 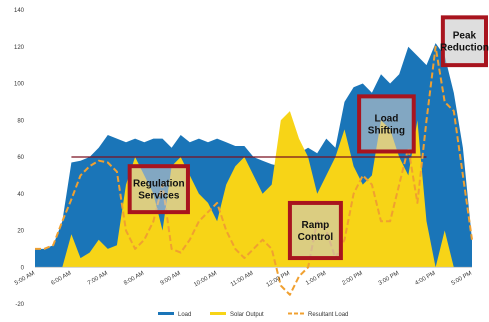 I want to click on legend: Load Solar Output Resultant Load, so click(x=253, y=315).